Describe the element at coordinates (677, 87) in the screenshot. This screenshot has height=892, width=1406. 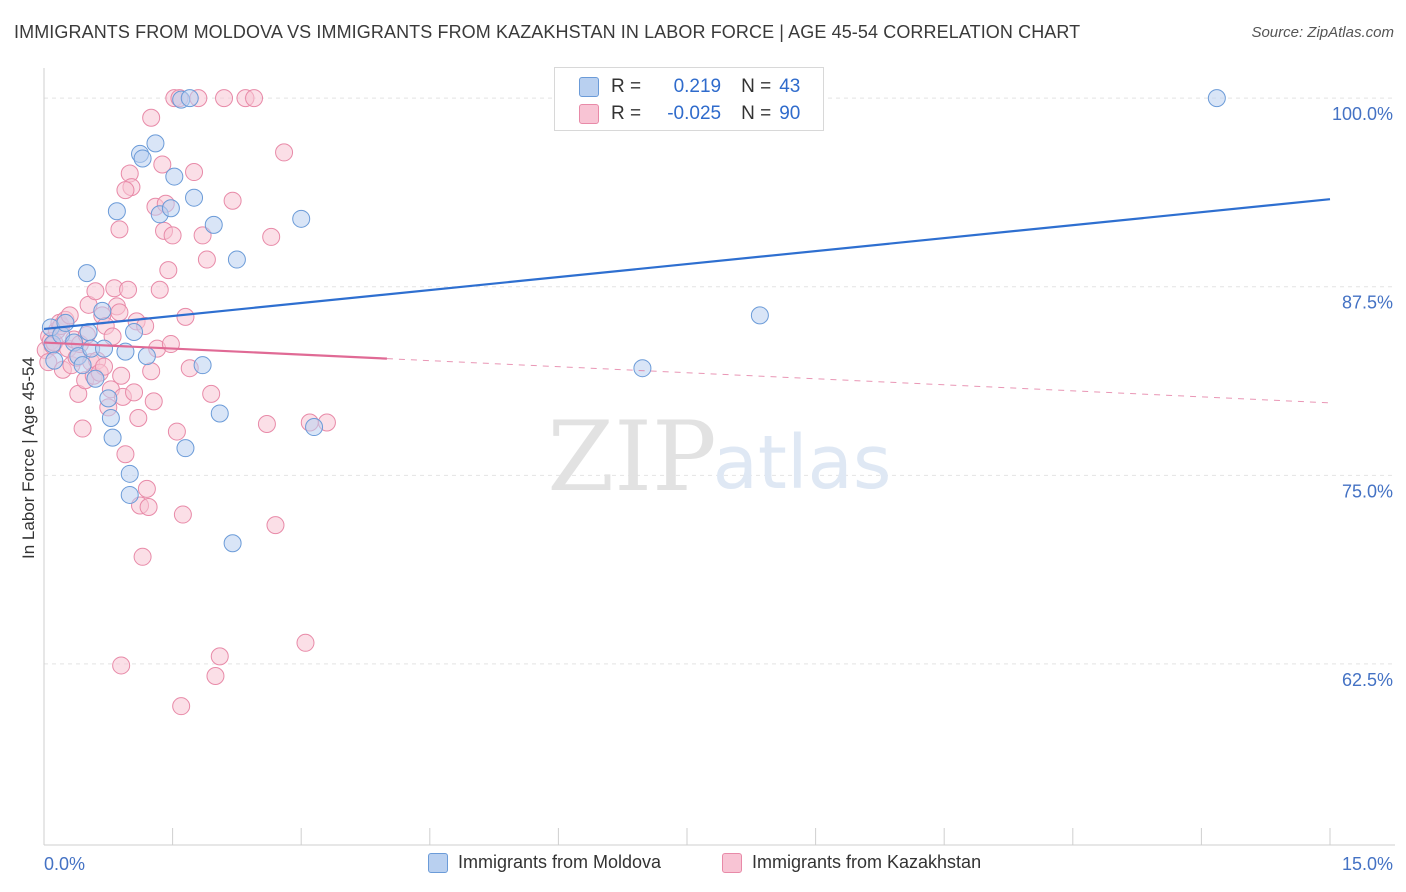
I see `legend-row-moldova: R = 0.219 N = 43` at that location.